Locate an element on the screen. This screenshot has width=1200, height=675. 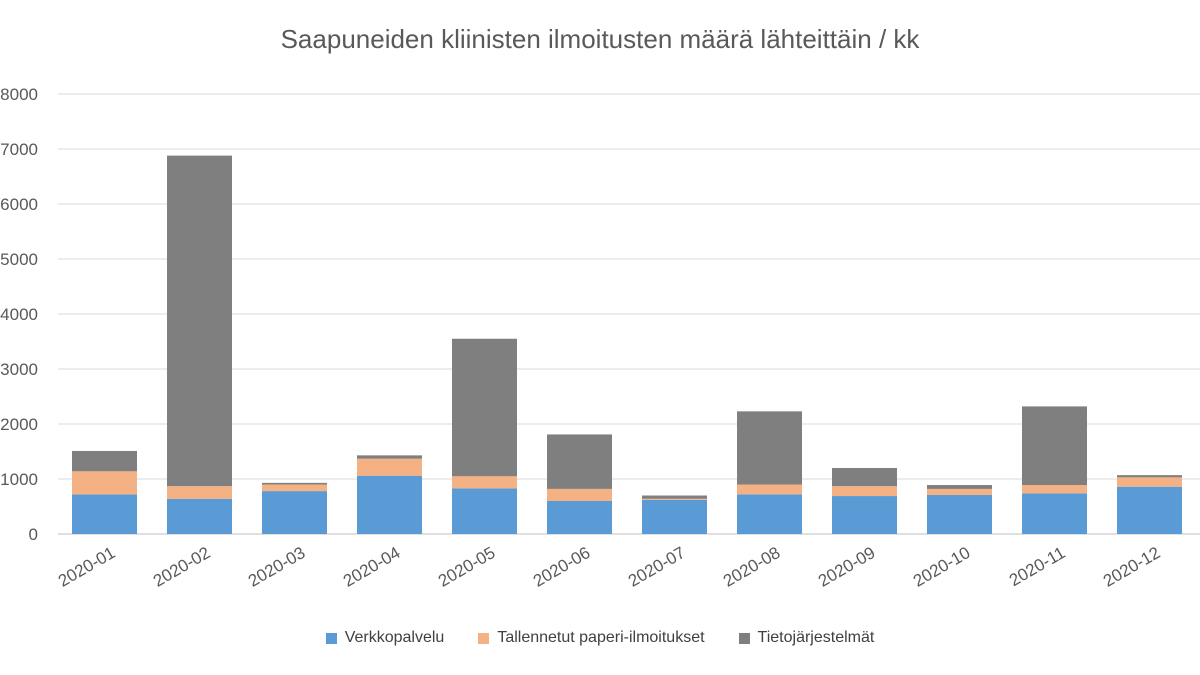
x-tick-label: 2020-09 is located at coordinates (847, 567).